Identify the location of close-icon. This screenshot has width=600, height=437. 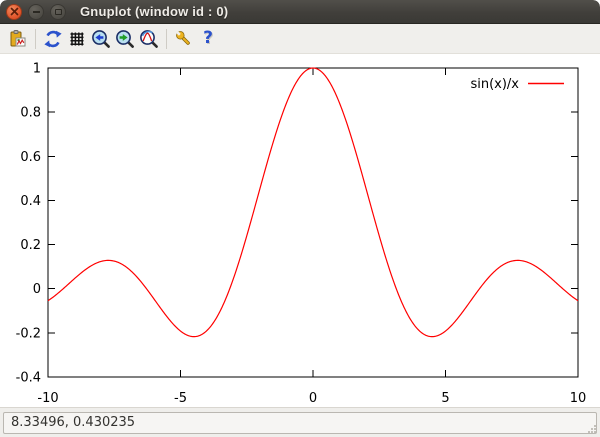
(14, 11).